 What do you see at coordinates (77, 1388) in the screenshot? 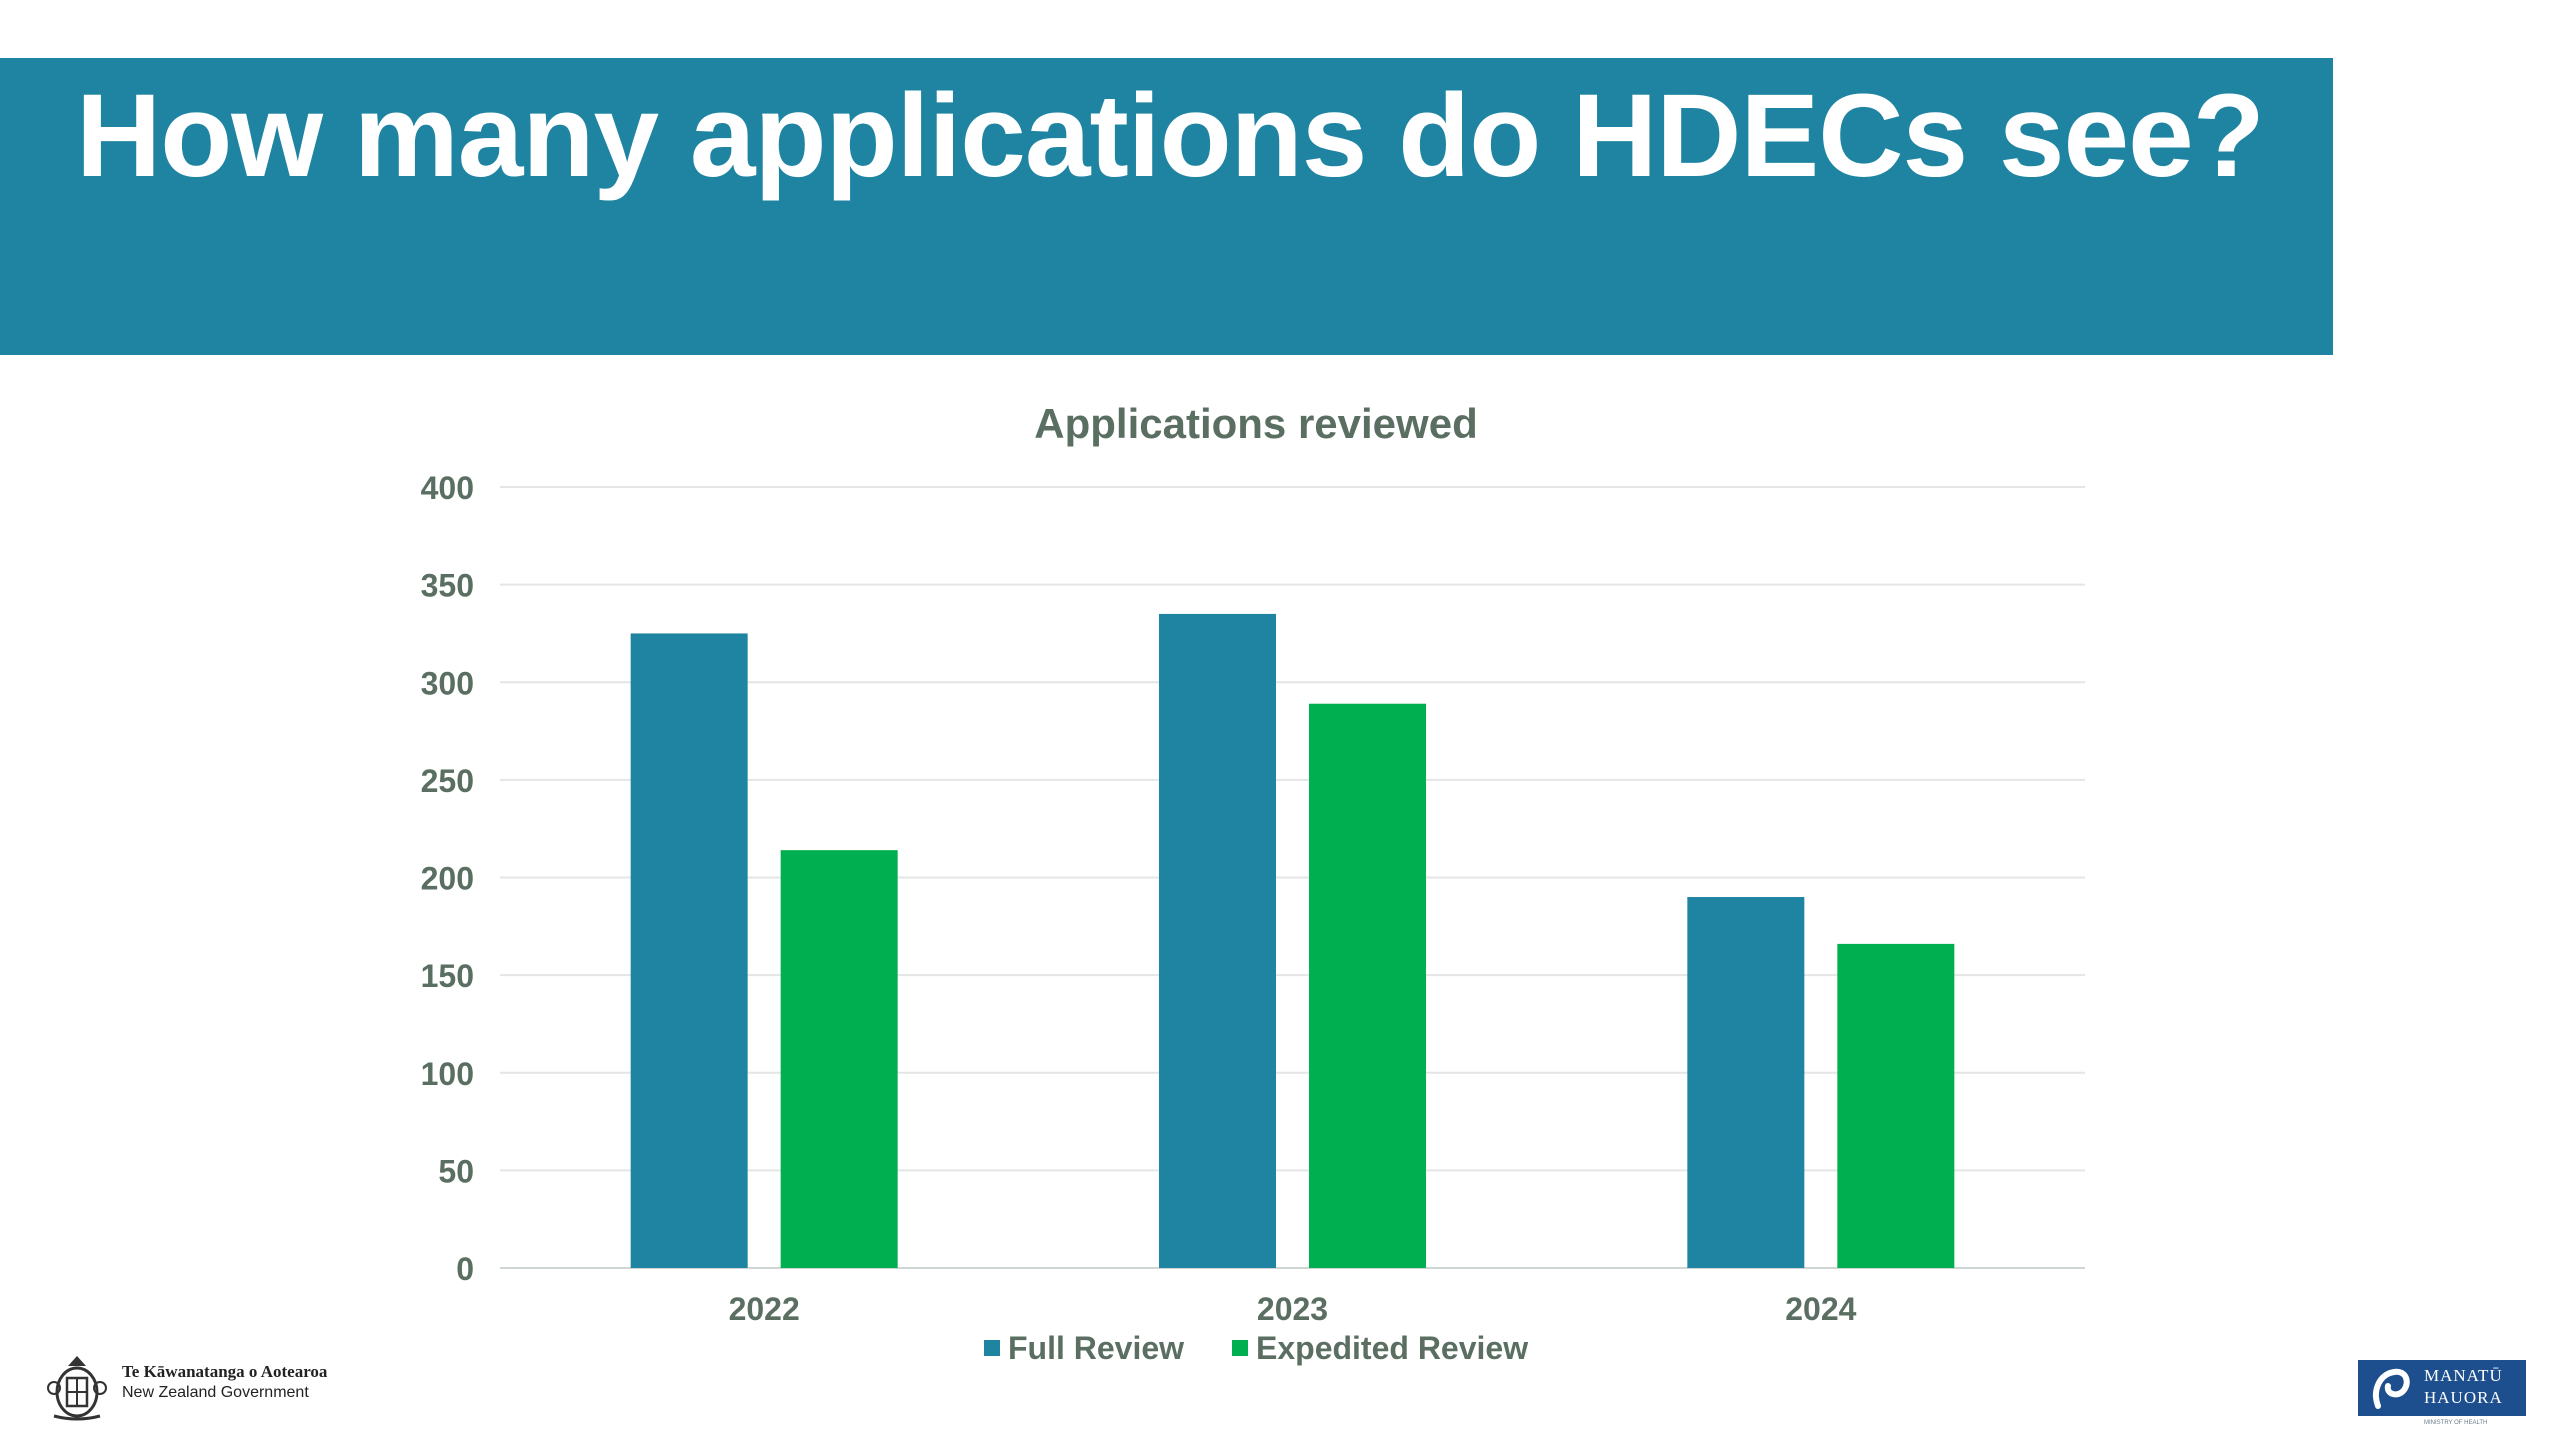
I see `coat-of-arms-icon` at bounding box center [77, 1388].